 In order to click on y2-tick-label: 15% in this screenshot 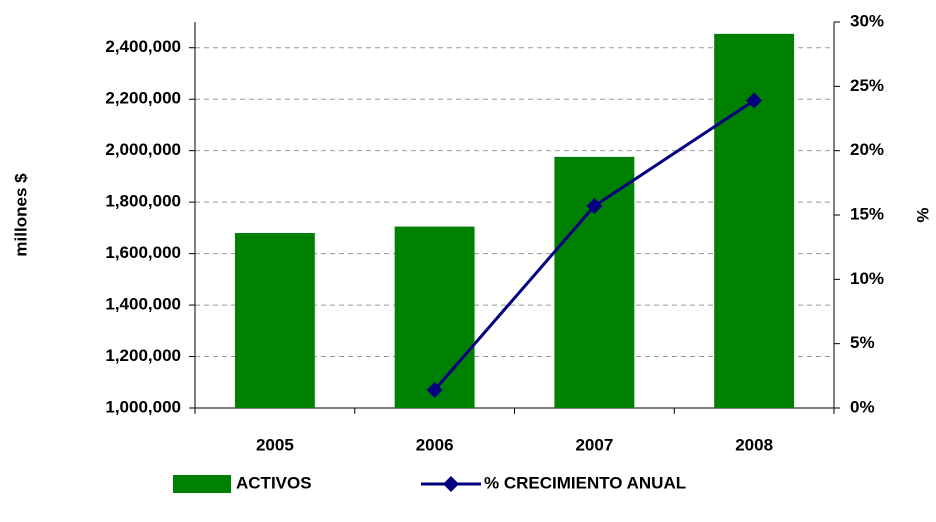, I will do `click(867, 213)`.